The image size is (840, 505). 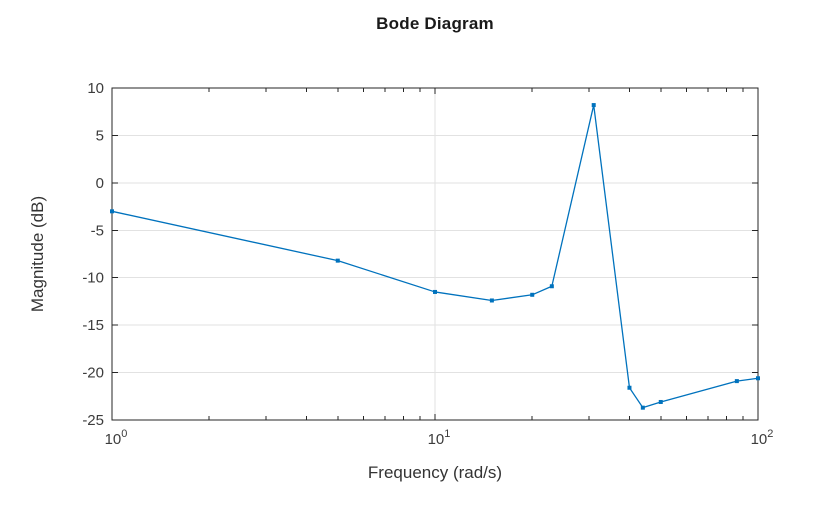 What do you see at coordinates (435, 472) in the screenshot?
I see `x-axis-label: Frequency (rad/s)` at bounding box center [435, 472].